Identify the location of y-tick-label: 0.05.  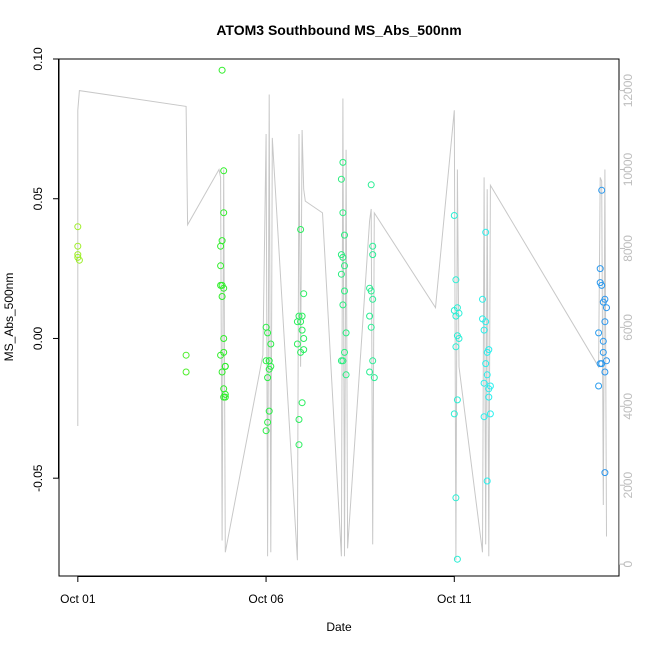
(38, 199).